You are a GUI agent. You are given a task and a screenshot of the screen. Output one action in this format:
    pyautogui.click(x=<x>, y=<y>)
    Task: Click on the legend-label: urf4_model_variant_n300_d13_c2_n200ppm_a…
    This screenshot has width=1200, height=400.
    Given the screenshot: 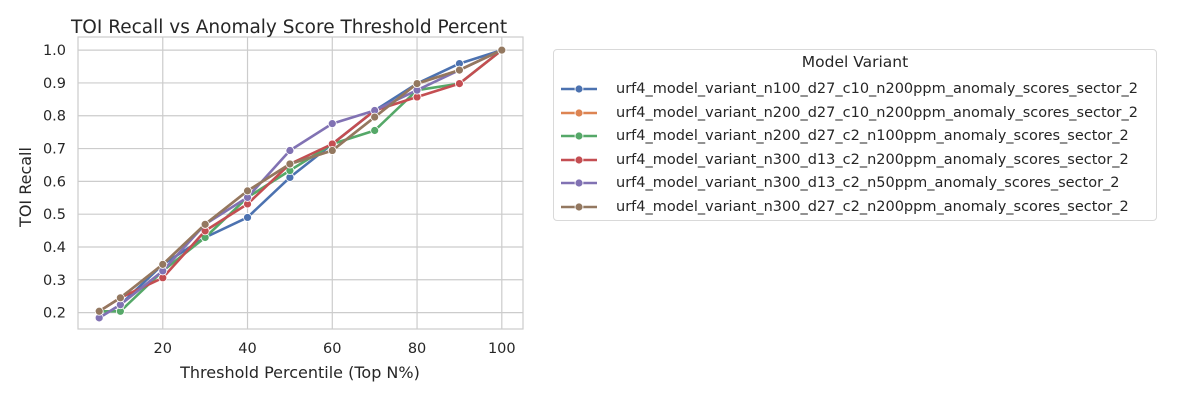 What is the action you would take?
    pyautogui.click(x=872, y=159)
    